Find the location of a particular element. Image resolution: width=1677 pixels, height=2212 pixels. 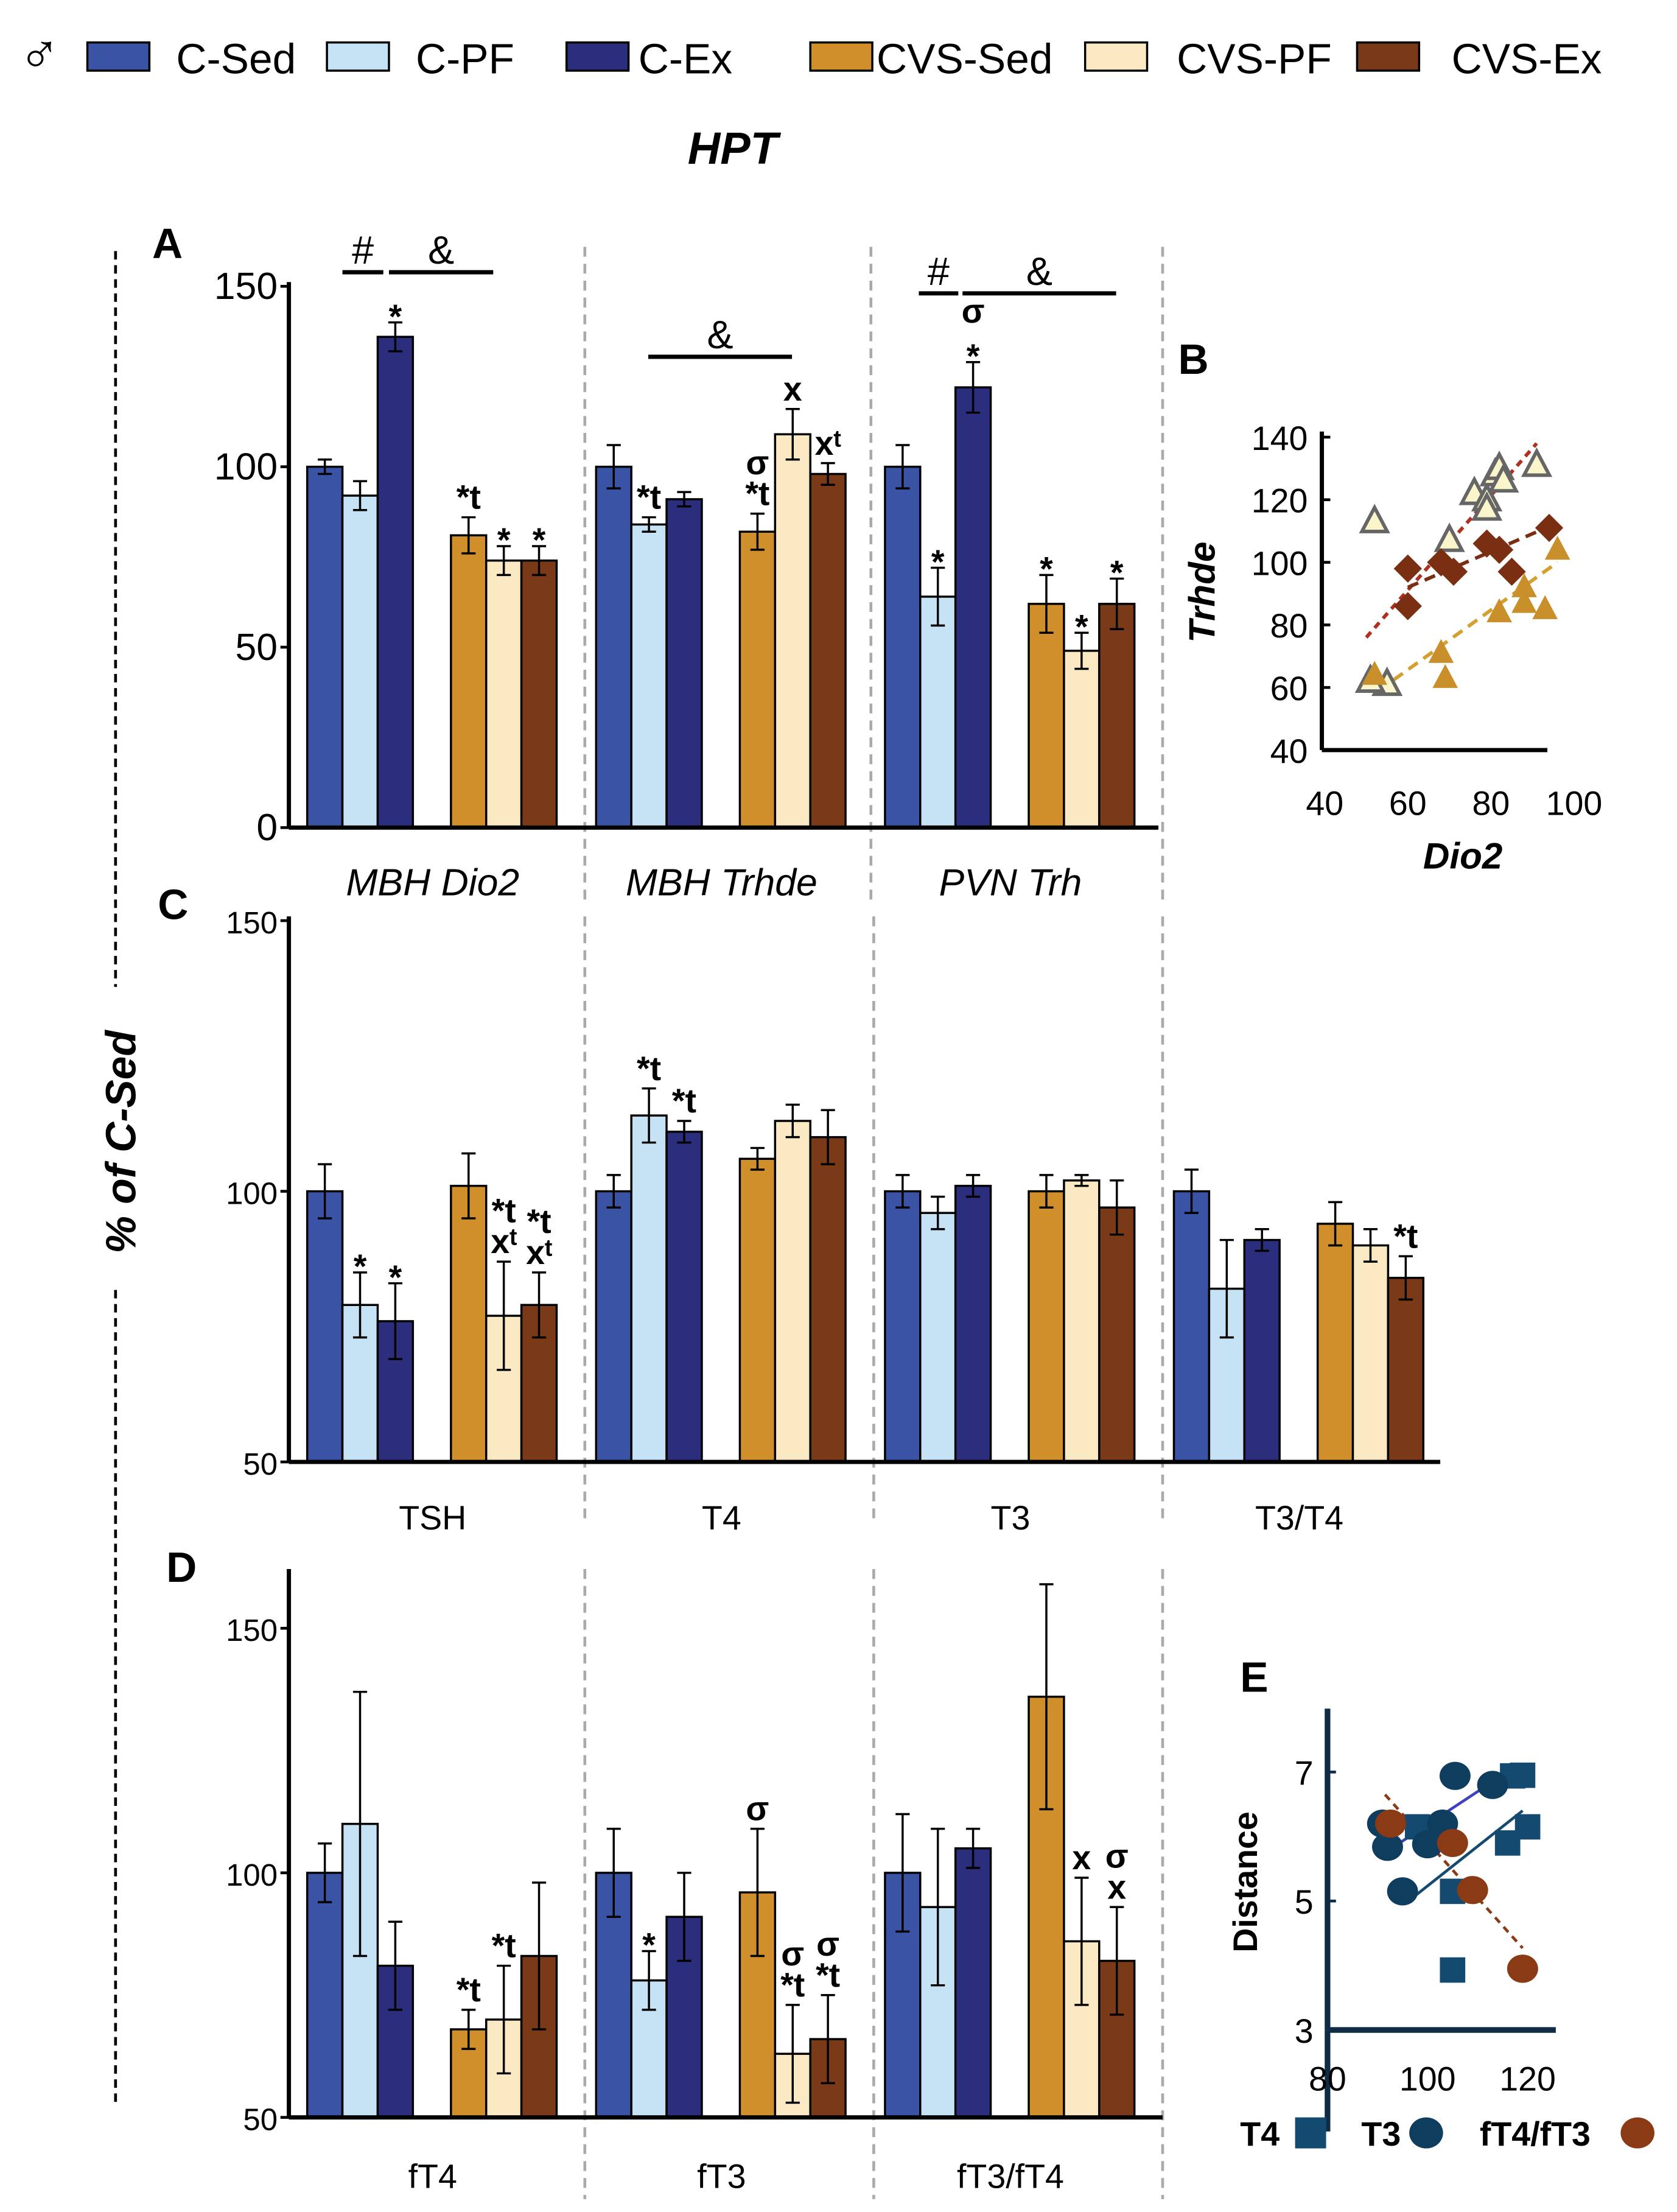

data-point-square is located at coordinates (1523, 1775).